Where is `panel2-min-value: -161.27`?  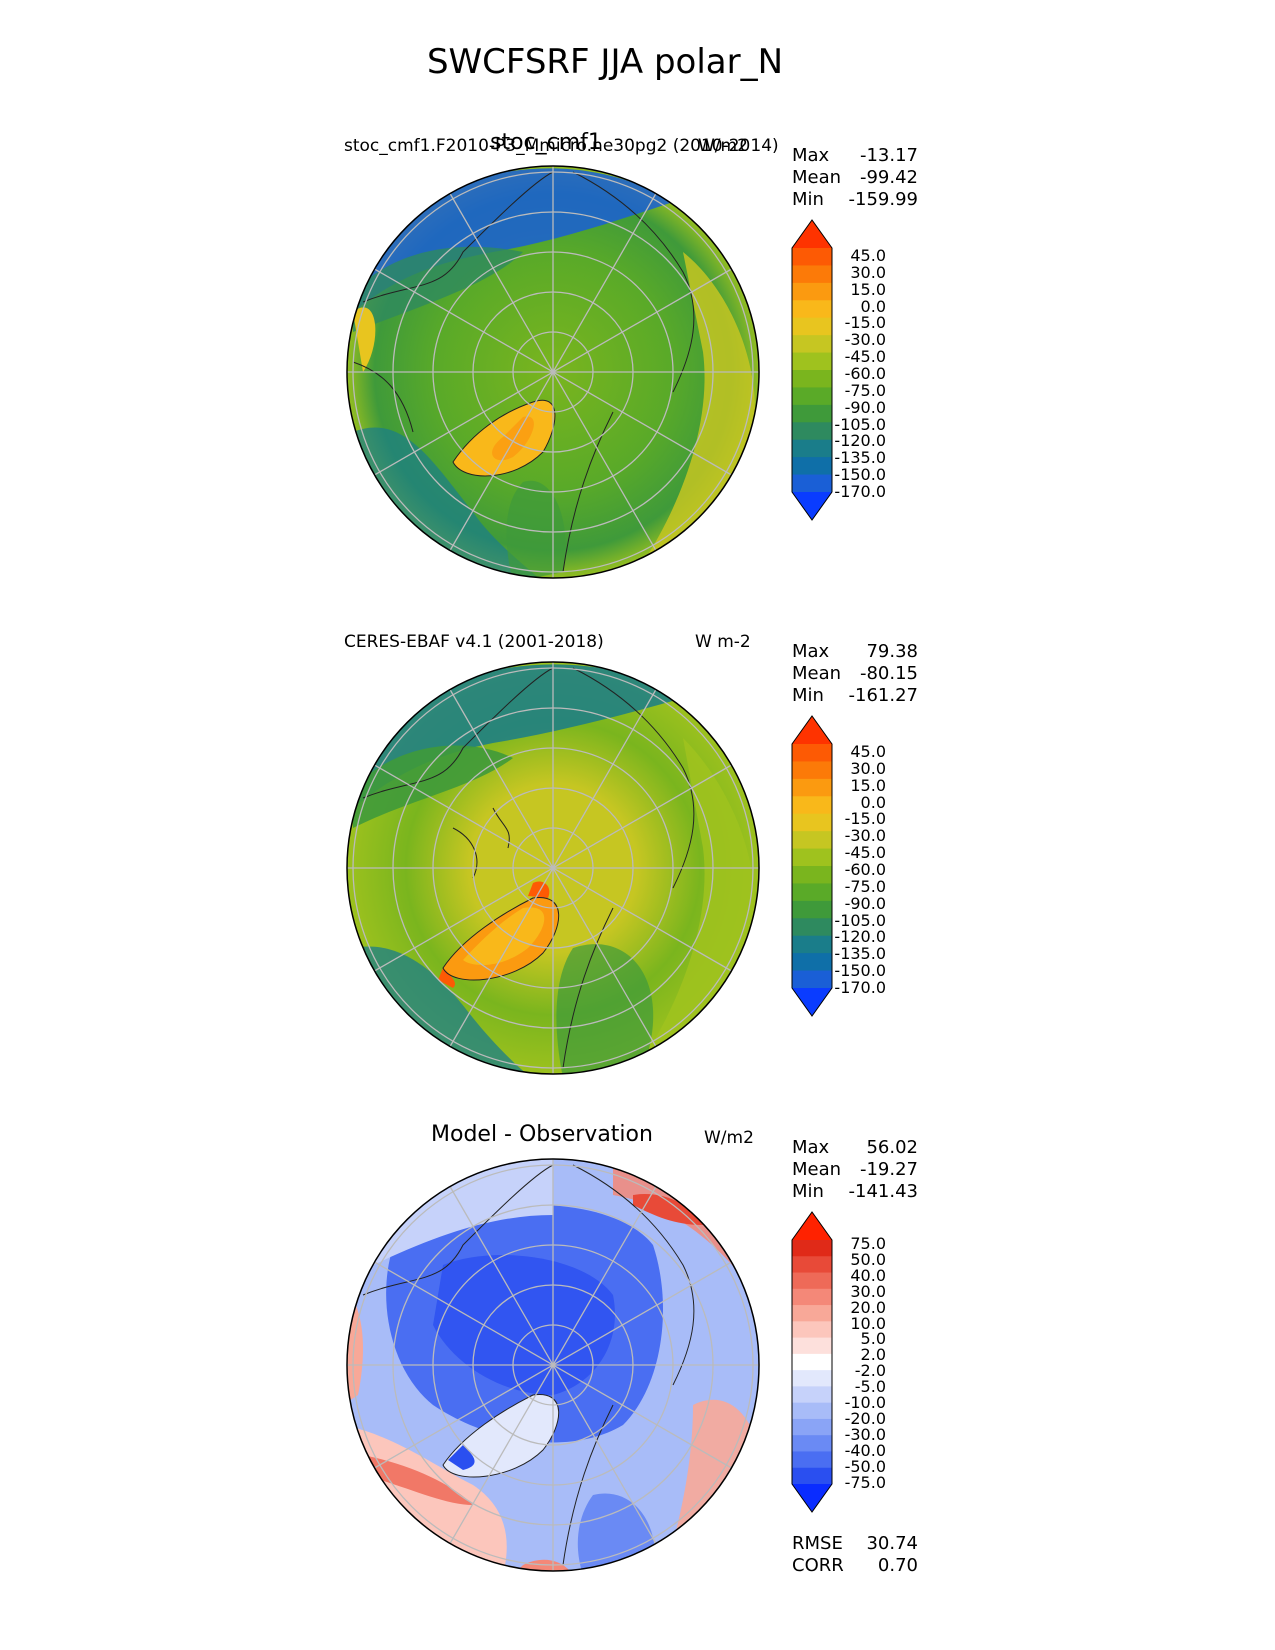 panel2-min-value: -161.27 is located at coordinates (883, 695).